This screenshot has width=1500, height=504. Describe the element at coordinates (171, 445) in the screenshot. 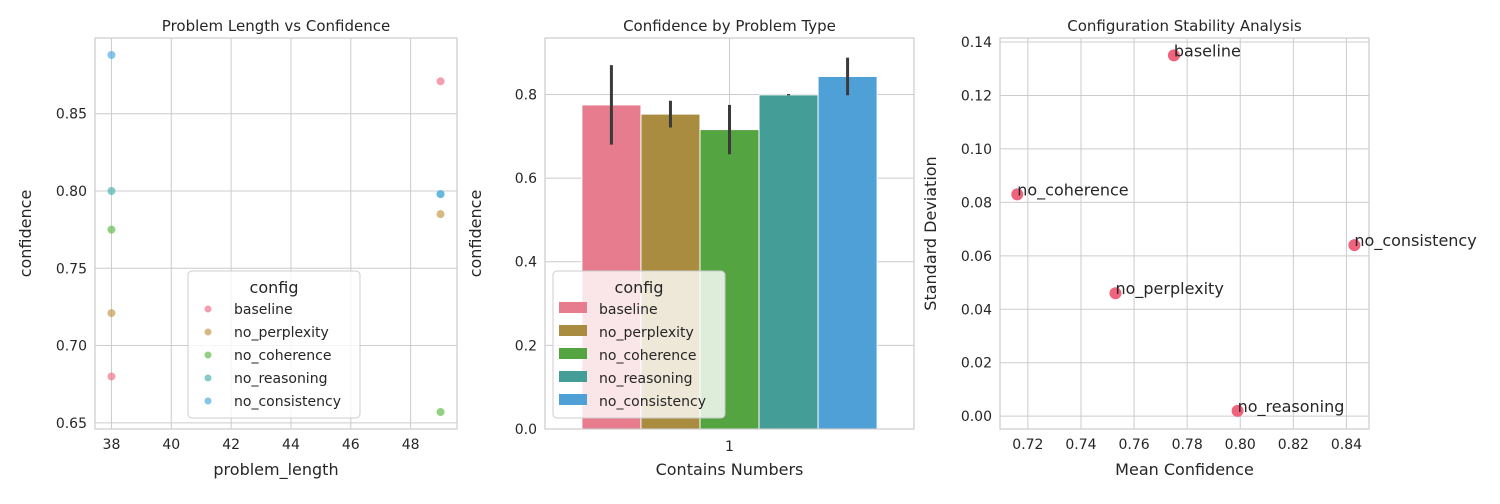

I see `x-tick-label: 40` at that location.